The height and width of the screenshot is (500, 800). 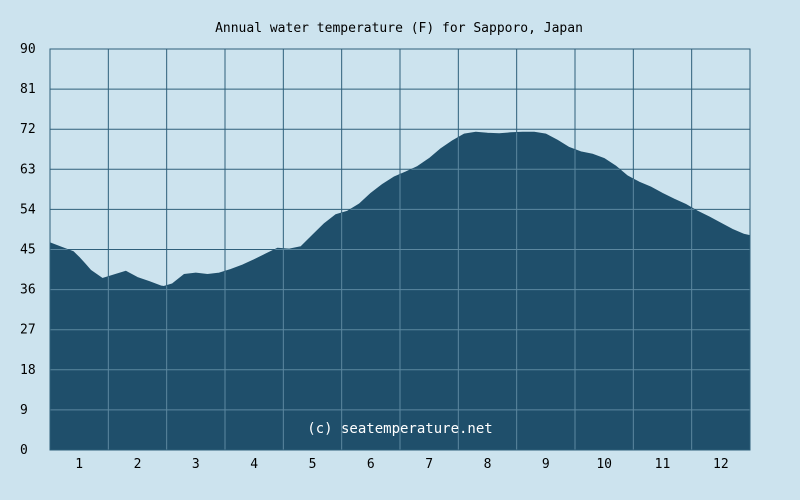 I want to click on y-tick-label: 0, so click(x=24, y=450).